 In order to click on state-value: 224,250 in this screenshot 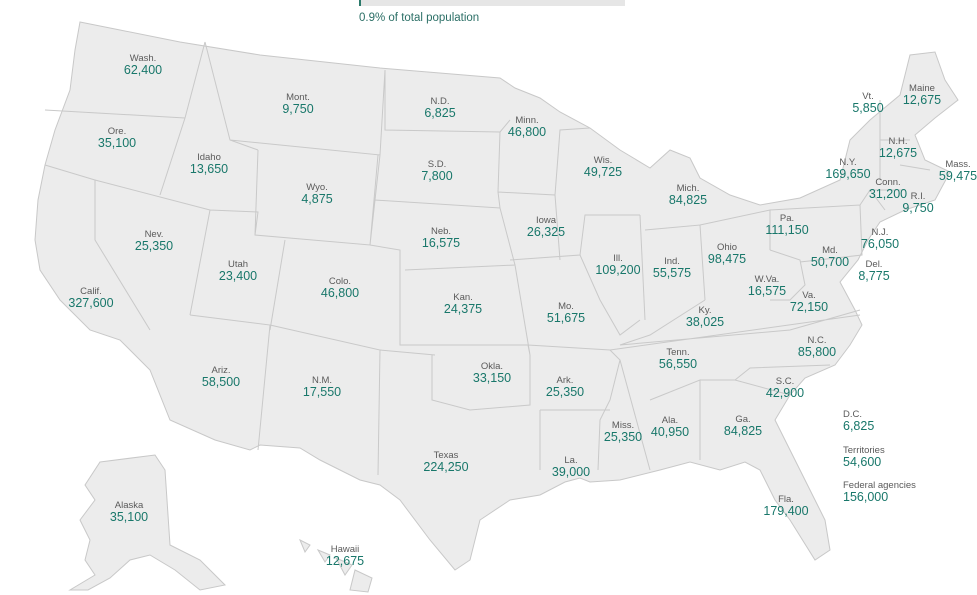, I will do `click(446, 466)`.